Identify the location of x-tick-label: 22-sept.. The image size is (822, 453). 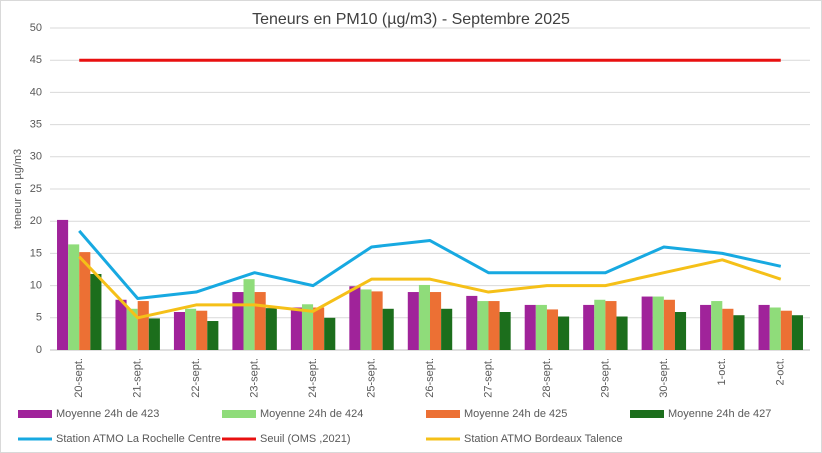
(196, 378).